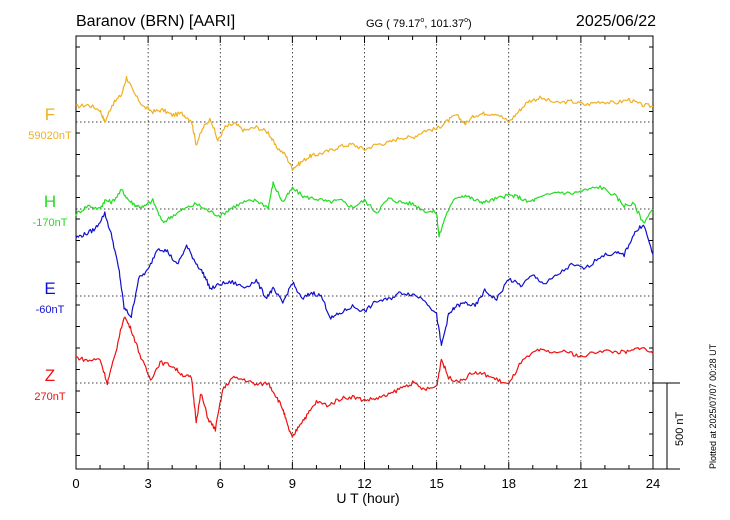 The image size is (730, 520). Describe the element at coordinates (50, 375) in the screenshot. I see `series-Z-name: Z` at that location.